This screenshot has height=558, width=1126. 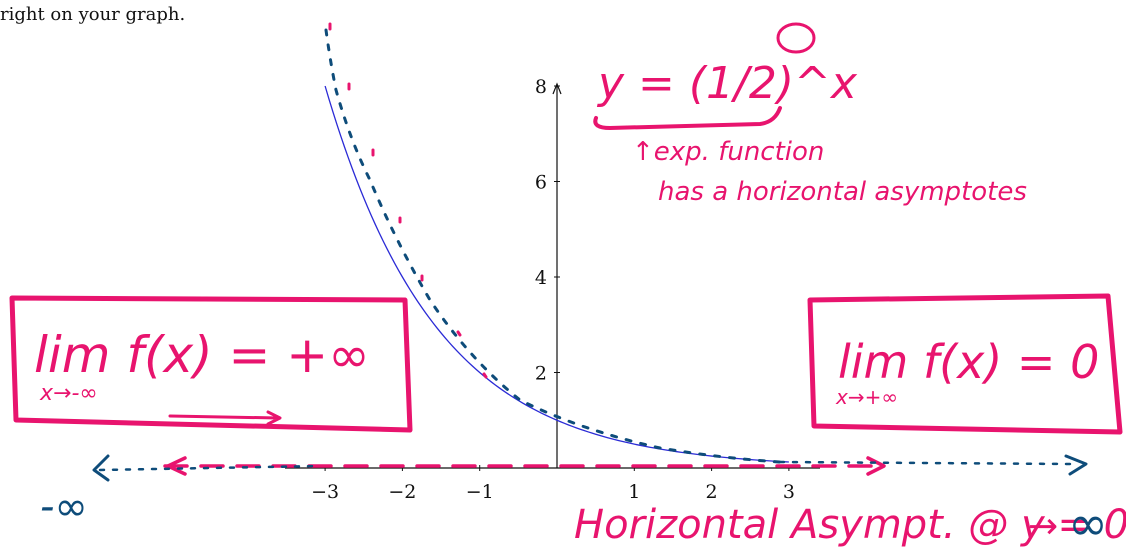 What do you see at coordinates (541, 374) in the screenshot?
I see `y-tick-label: 2` at bounding box center [541, 374].